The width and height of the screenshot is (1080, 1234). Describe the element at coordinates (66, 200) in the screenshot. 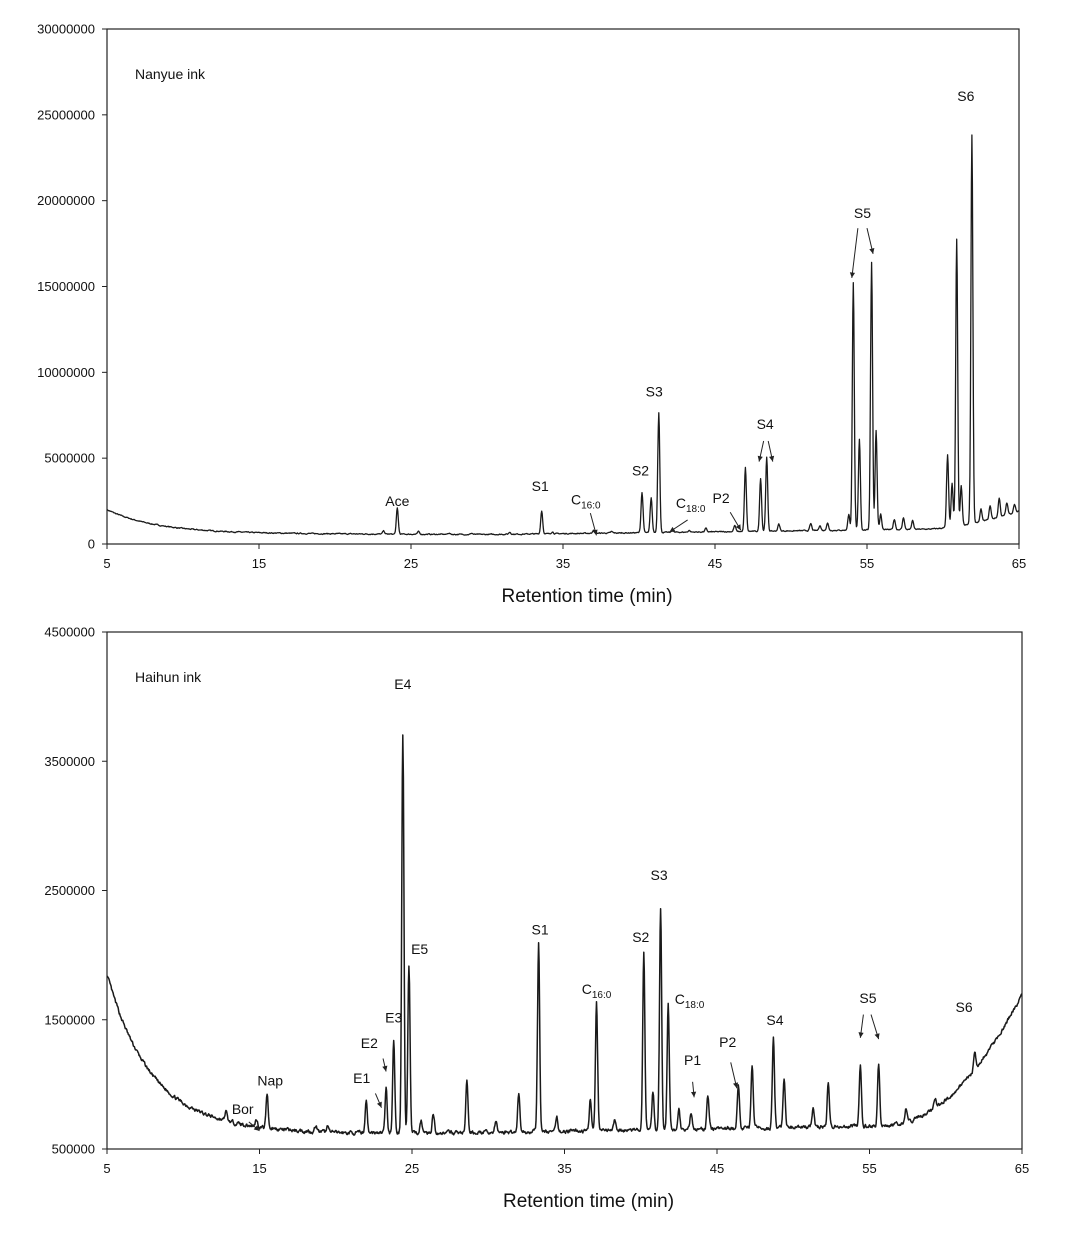

I see `y-tick-label: 20000000` at that location.